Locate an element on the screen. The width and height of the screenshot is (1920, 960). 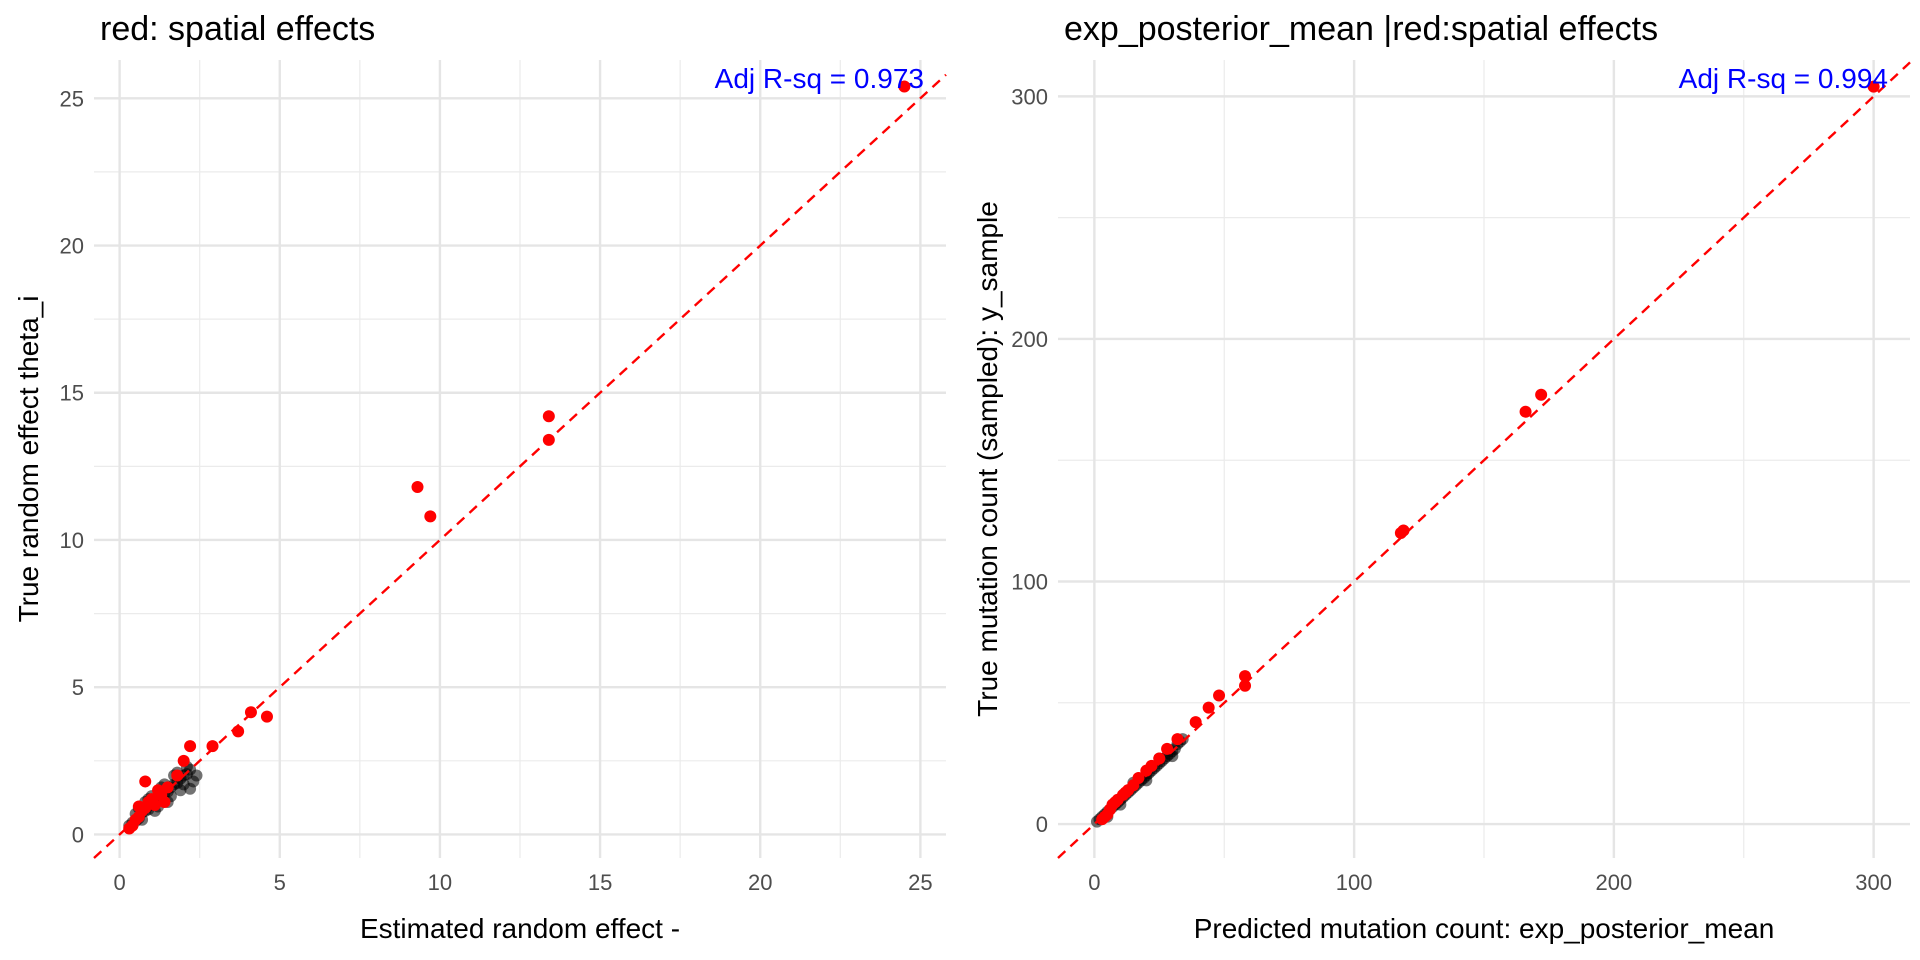
y-tick-label: 10 is located at coordinates (72, 540).